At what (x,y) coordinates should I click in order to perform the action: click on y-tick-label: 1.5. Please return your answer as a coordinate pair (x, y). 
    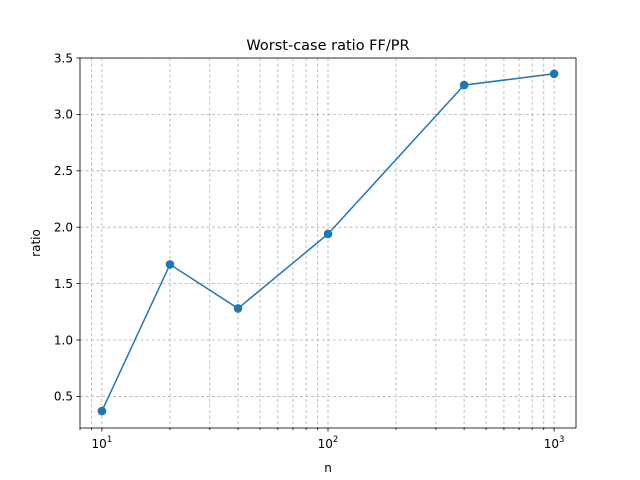
    Looking at the image, I should click on (63, 284).